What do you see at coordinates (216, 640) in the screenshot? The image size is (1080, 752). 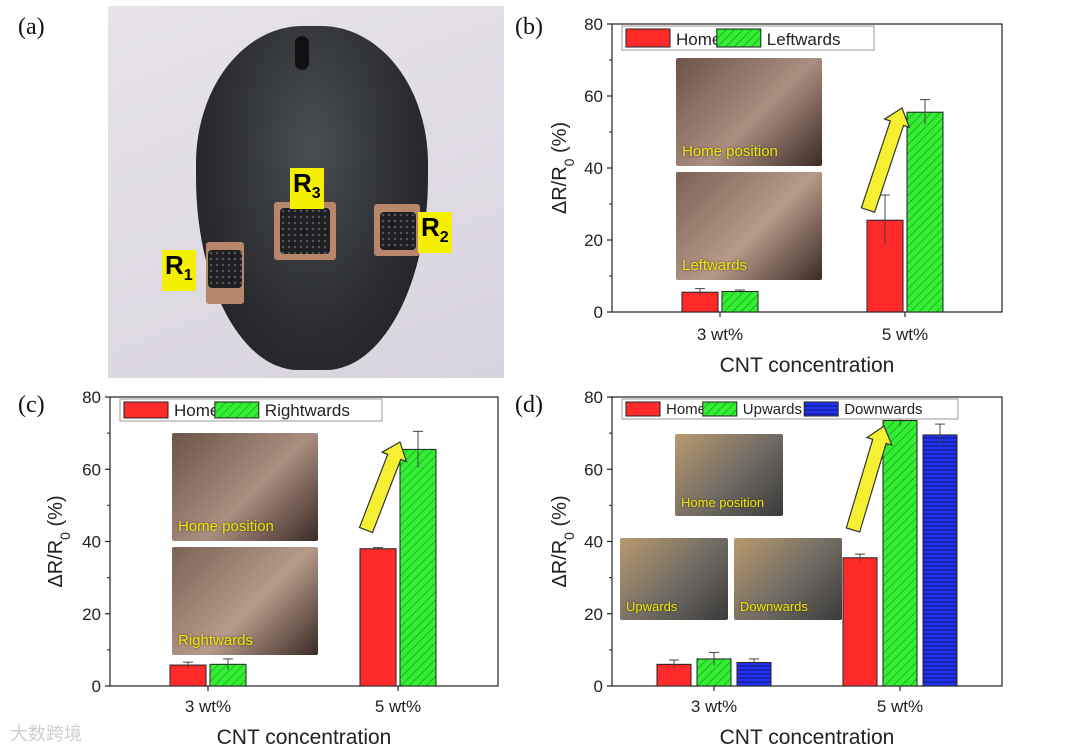 I see `inset-c-right-caption: Rightwards` at bounding box center [216, 640].